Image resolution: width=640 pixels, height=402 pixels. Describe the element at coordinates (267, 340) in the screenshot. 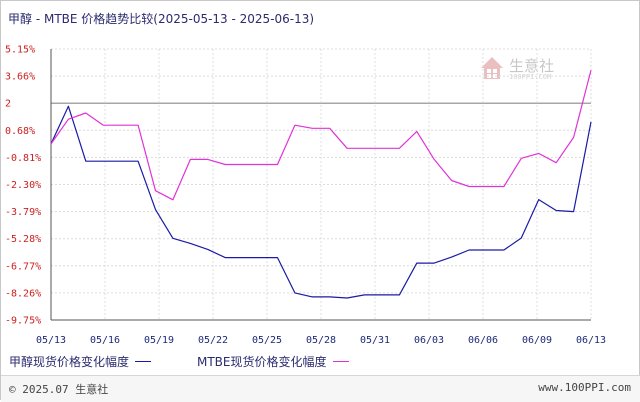

I see `x-tick-label: 05/25` at that location.